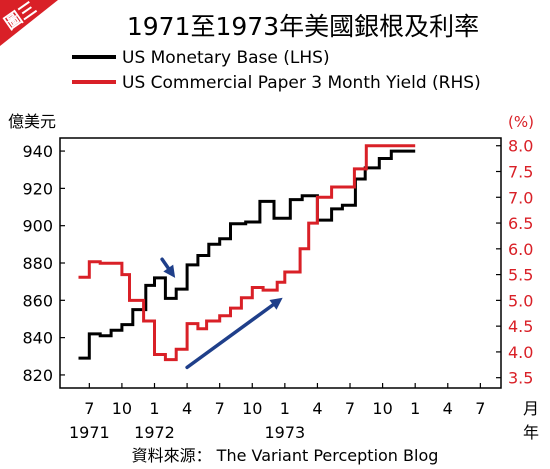 This screenshot has height=469, width=550. Describe the element at coordinates (520, 275) in the screenshot. I see `right-tick-label: 5.5` at that location.